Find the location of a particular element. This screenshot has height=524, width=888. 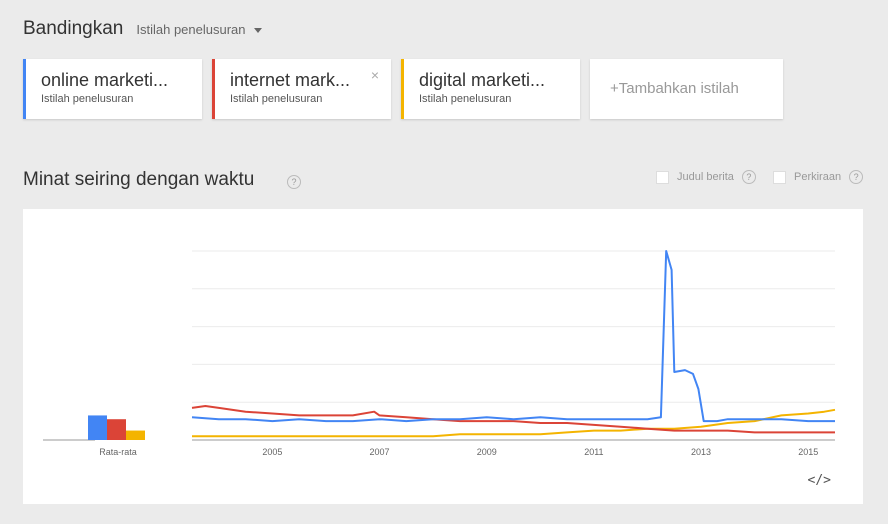

forecast-label: Perkiraan is located at coordinates (818, 177).